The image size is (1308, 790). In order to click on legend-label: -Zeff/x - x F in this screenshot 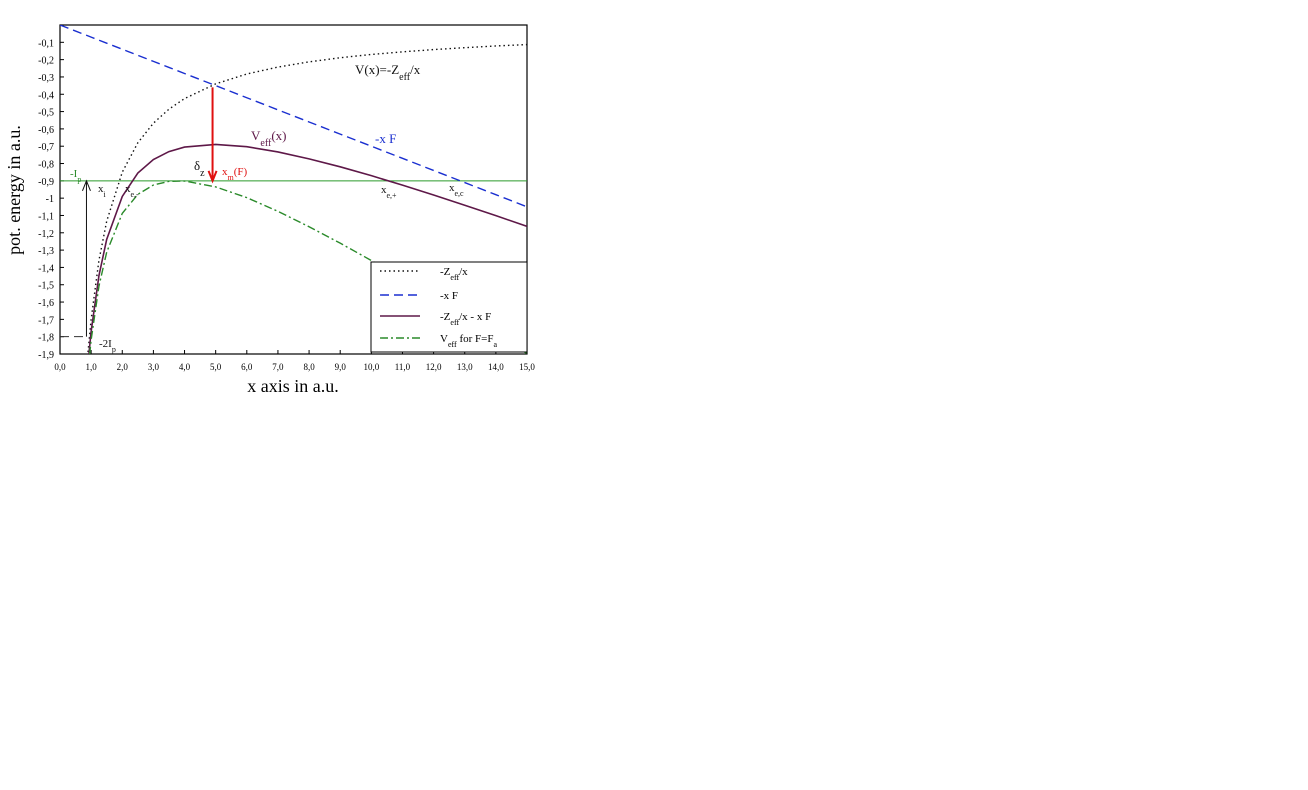, I will do `click(465, 319)`.